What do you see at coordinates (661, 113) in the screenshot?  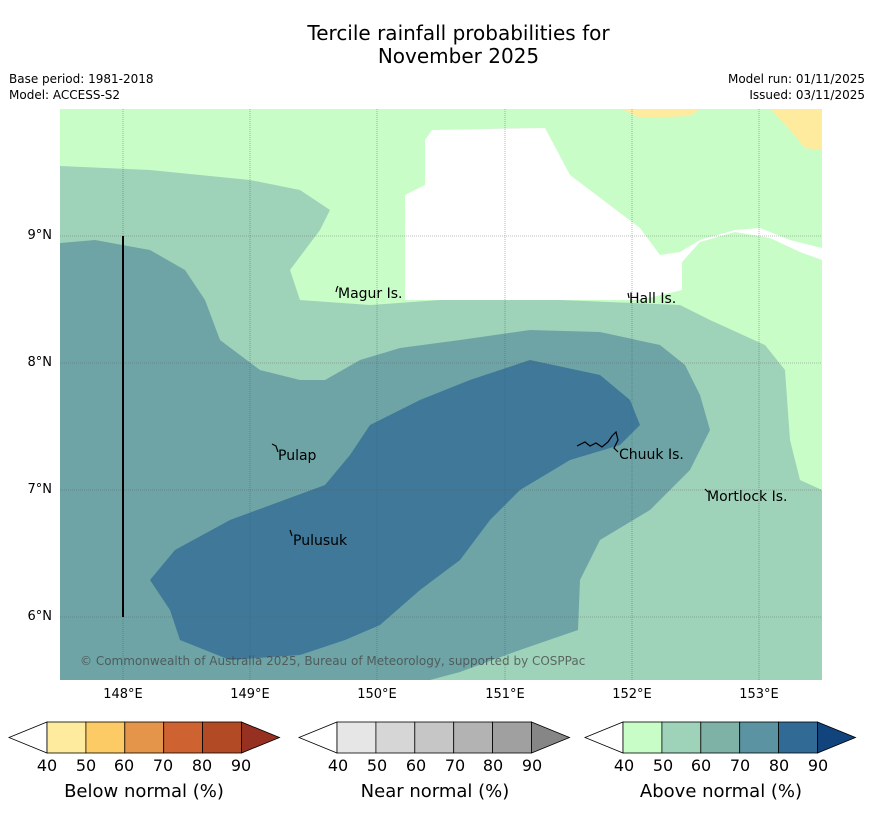 I see `region-below-40-50-a` at bounding box center [661, 113].